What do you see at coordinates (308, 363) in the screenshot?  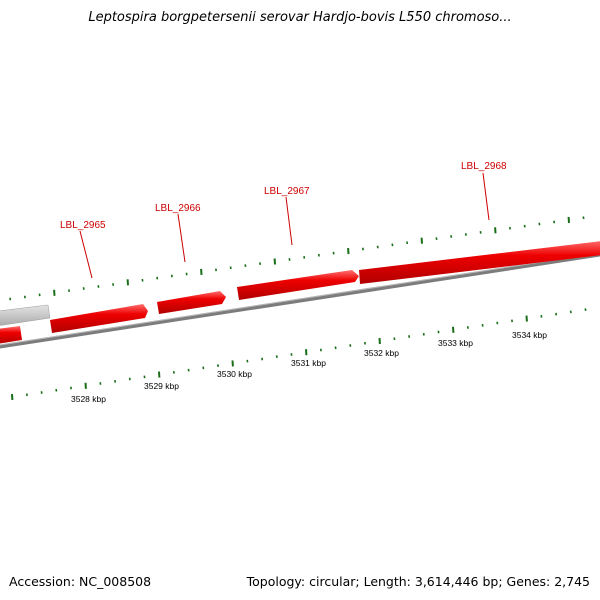 I see `scale-label: 3531 kbp` at bounding box center [308, 363].